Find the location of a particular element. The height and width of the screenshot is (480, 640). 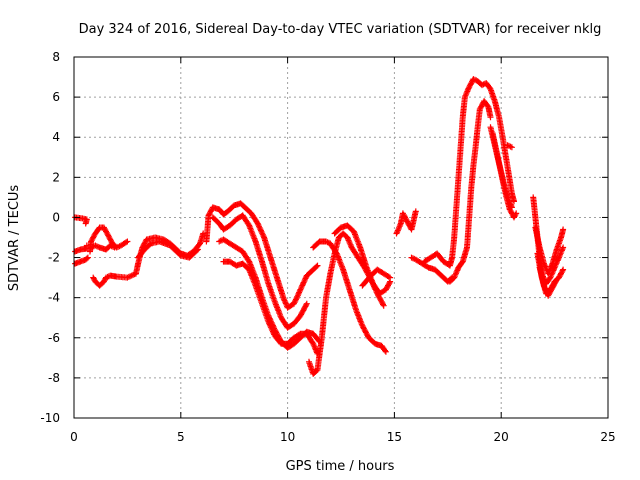

y-axis-label: SDTVAR / TECUs is located at coordinates (14, 238).